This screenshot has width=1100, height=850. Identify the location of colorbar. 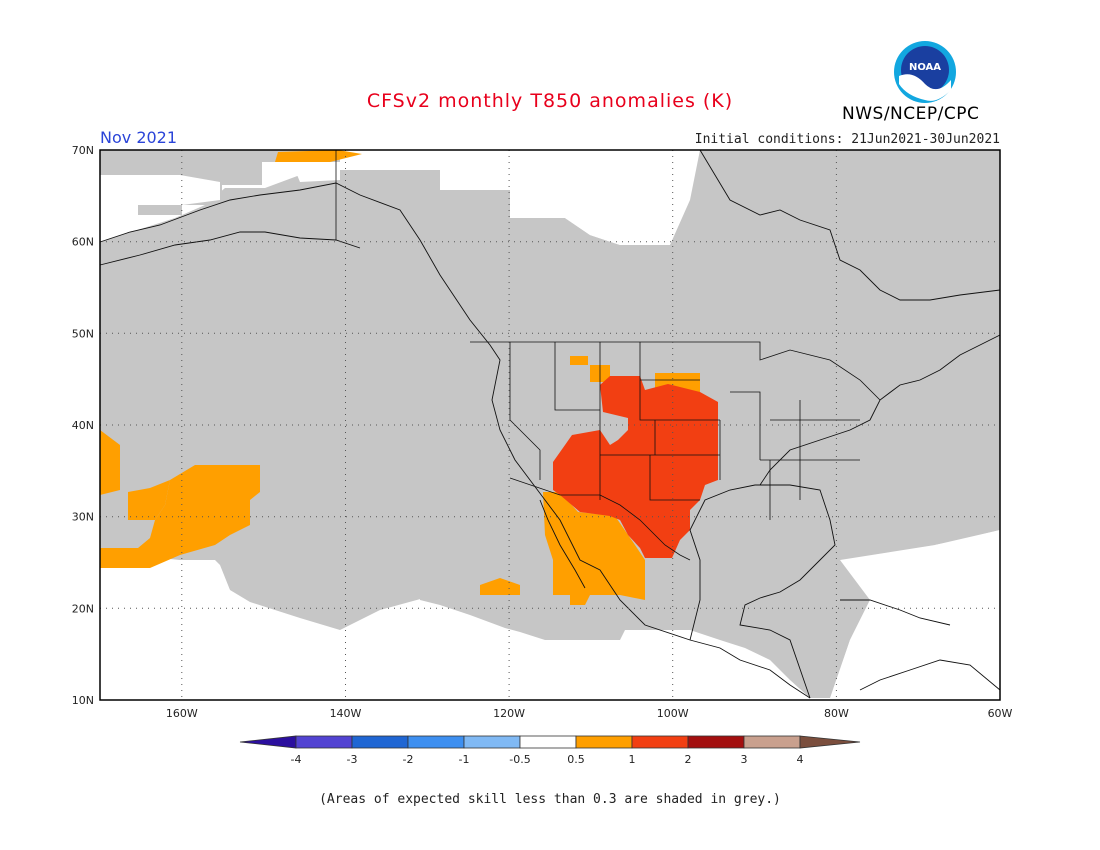
(550, 742).